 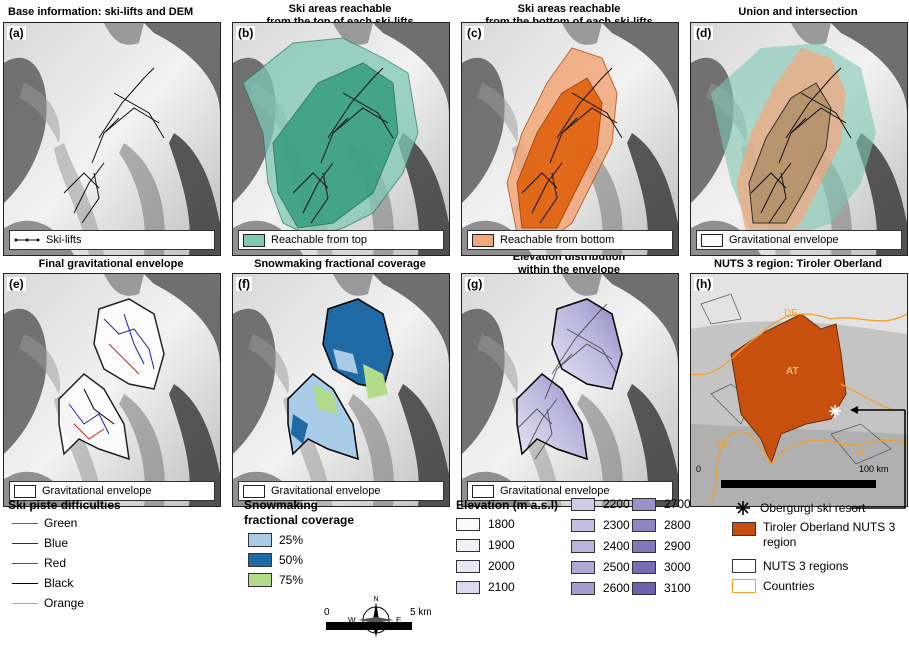 I want to click on elevation-item: 2100, so click(x=485, y=587).